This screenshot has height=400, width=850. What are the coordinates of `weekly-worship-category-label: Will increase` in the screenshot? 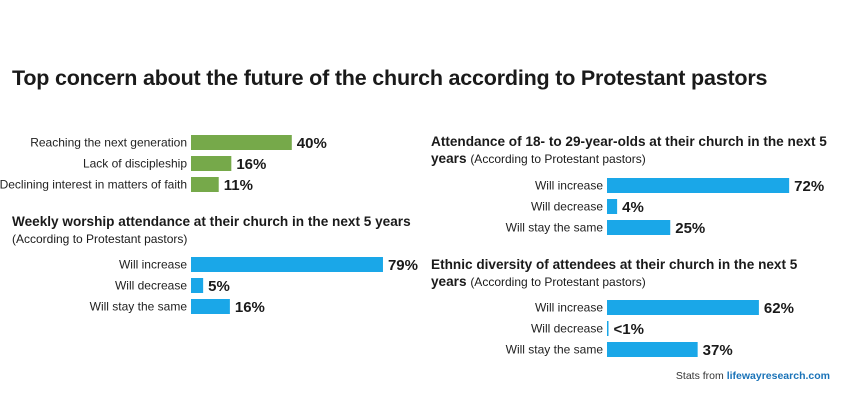 It's located at (153, 265).